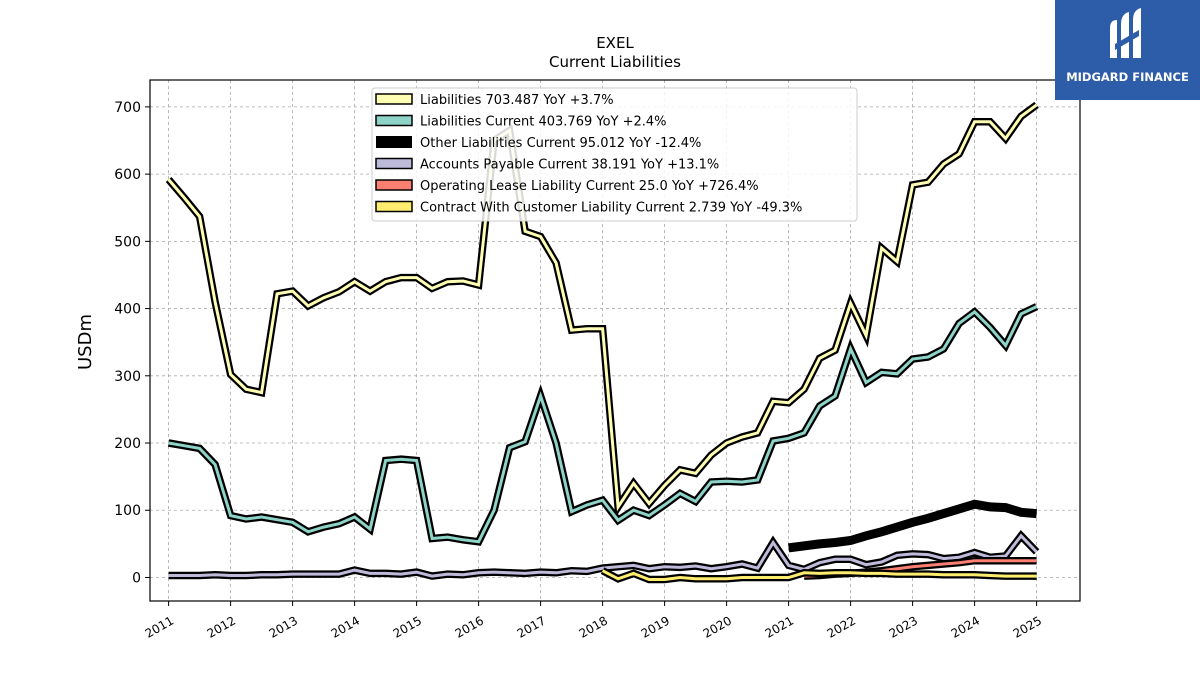 Image resolution: width=1200 pixels, height=675 pixels. Describe the element at coordinates (127, 444) in the screenshot. I see `y-tick-label: 200` at that location.